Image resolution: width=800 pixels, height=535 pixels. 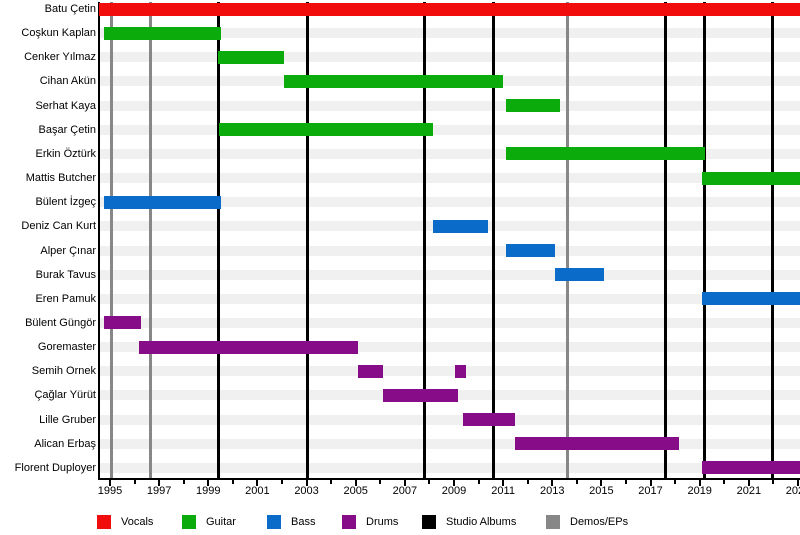 What do you see at coordinates (792, 491) in the screenshot?
I see `tick-label: 2023` at bounding box center [792, 491].